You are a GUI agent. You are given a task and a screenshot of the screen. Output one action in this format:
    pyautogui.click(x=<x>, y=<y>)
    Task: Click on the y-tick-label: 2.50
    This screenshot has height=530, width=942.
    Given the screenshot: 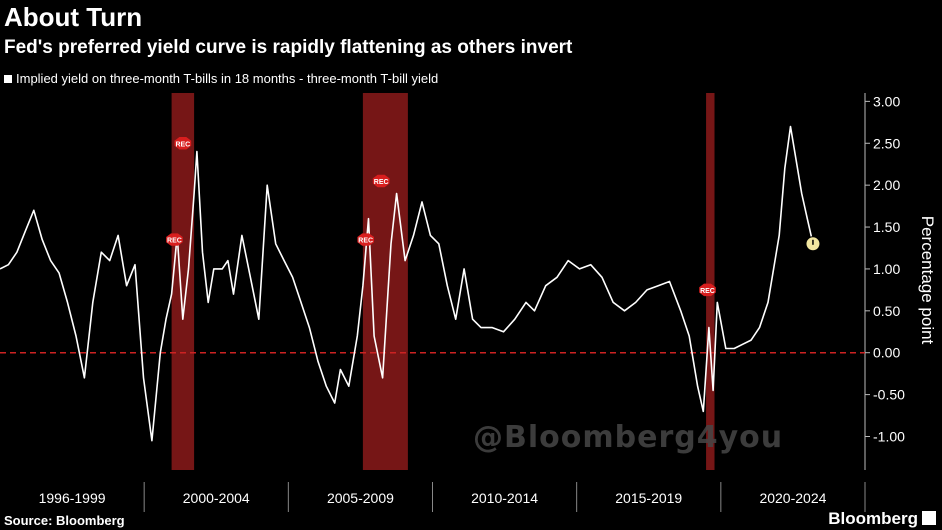 What is the action you would take?
    pyautogui.click(x=886, y=143)
    